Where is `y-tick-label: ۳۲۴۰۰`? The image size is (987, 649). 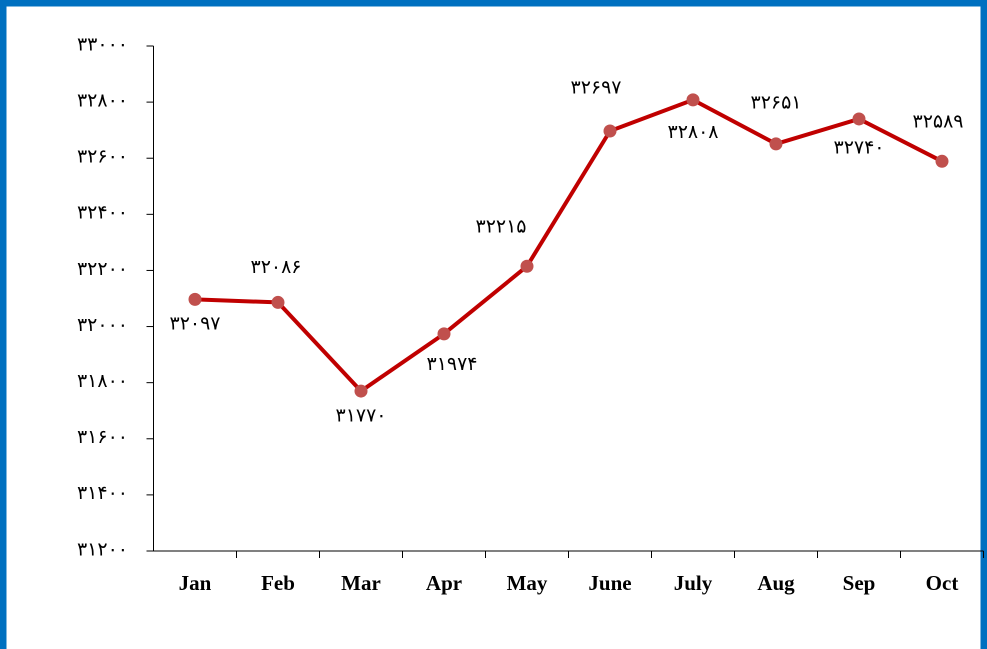 y-tick-label: ۳۲۴۰۰ is located at coordinates (102, 213).